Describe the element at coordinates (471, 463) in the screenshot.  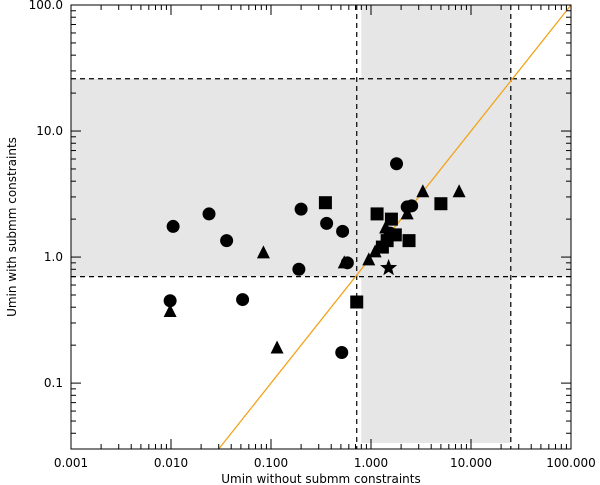
I see `x-tick-label: 10.000` at that location.